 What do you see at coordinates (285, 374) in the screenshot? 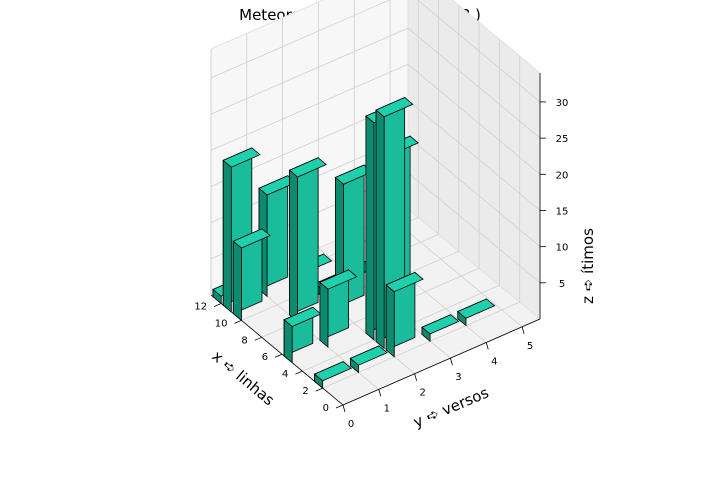
I see `x-tick-label: 4` at bounding box center [285, 374].